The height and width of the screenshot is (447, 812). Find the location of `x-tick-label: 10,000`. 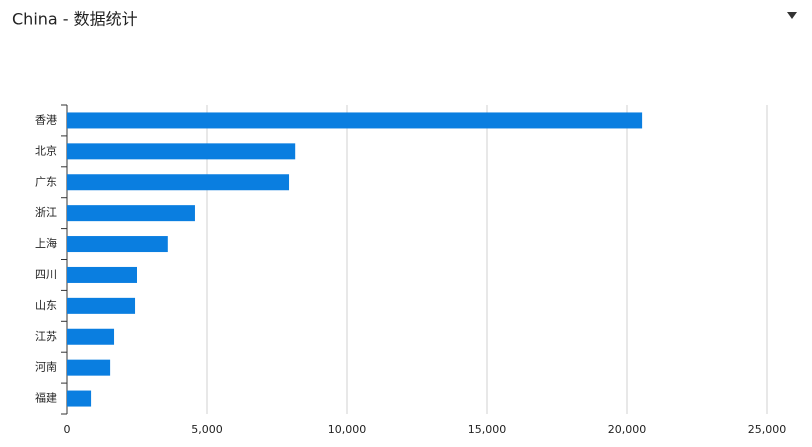

x-tick-label: 10,000 is located at coordinates (347, 429).